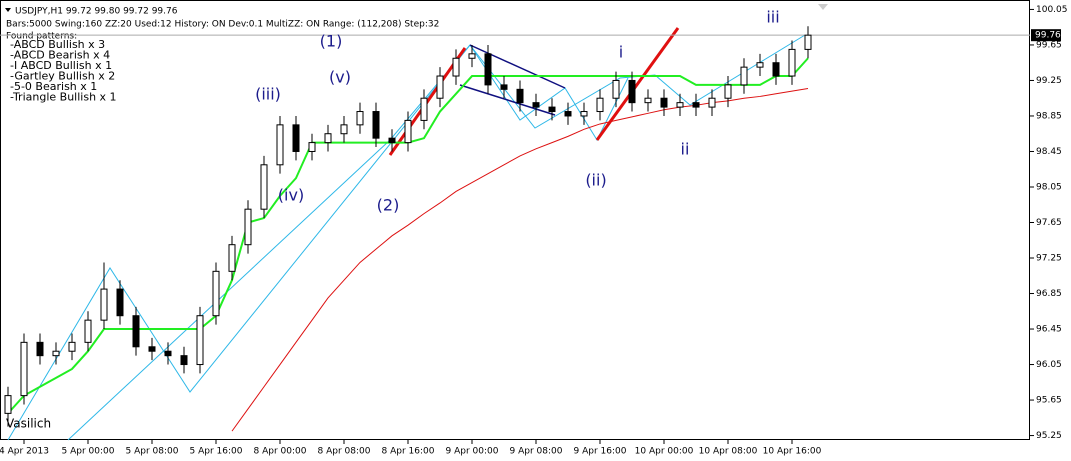 The height and width of the screenshot is (461, 1071). What do you see at coordinates (1049, 401) in the screenshot?
I see `y-tick-label: 95.65` at bounding box center [1049, 401].